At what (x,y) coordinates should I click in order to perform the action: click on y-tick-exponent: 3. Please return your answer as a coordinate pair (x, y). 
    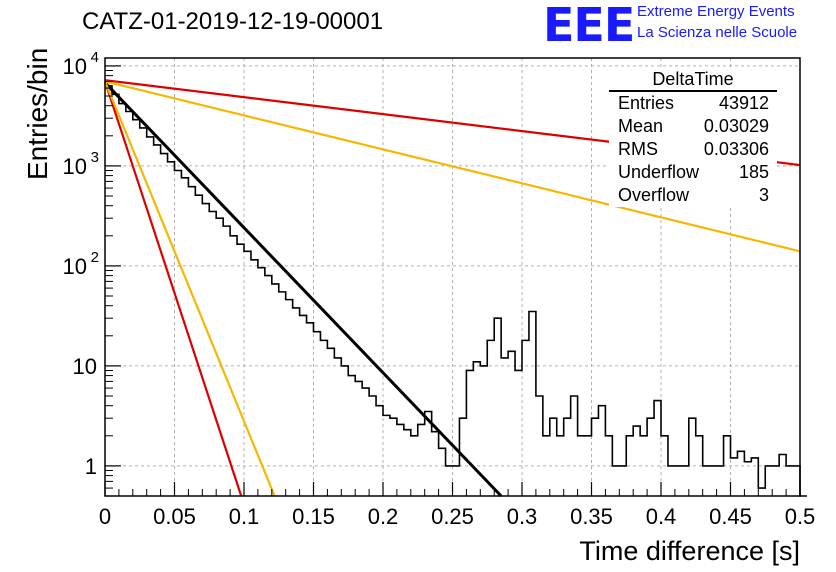
    Looking at the image, I should click on (95, 157).